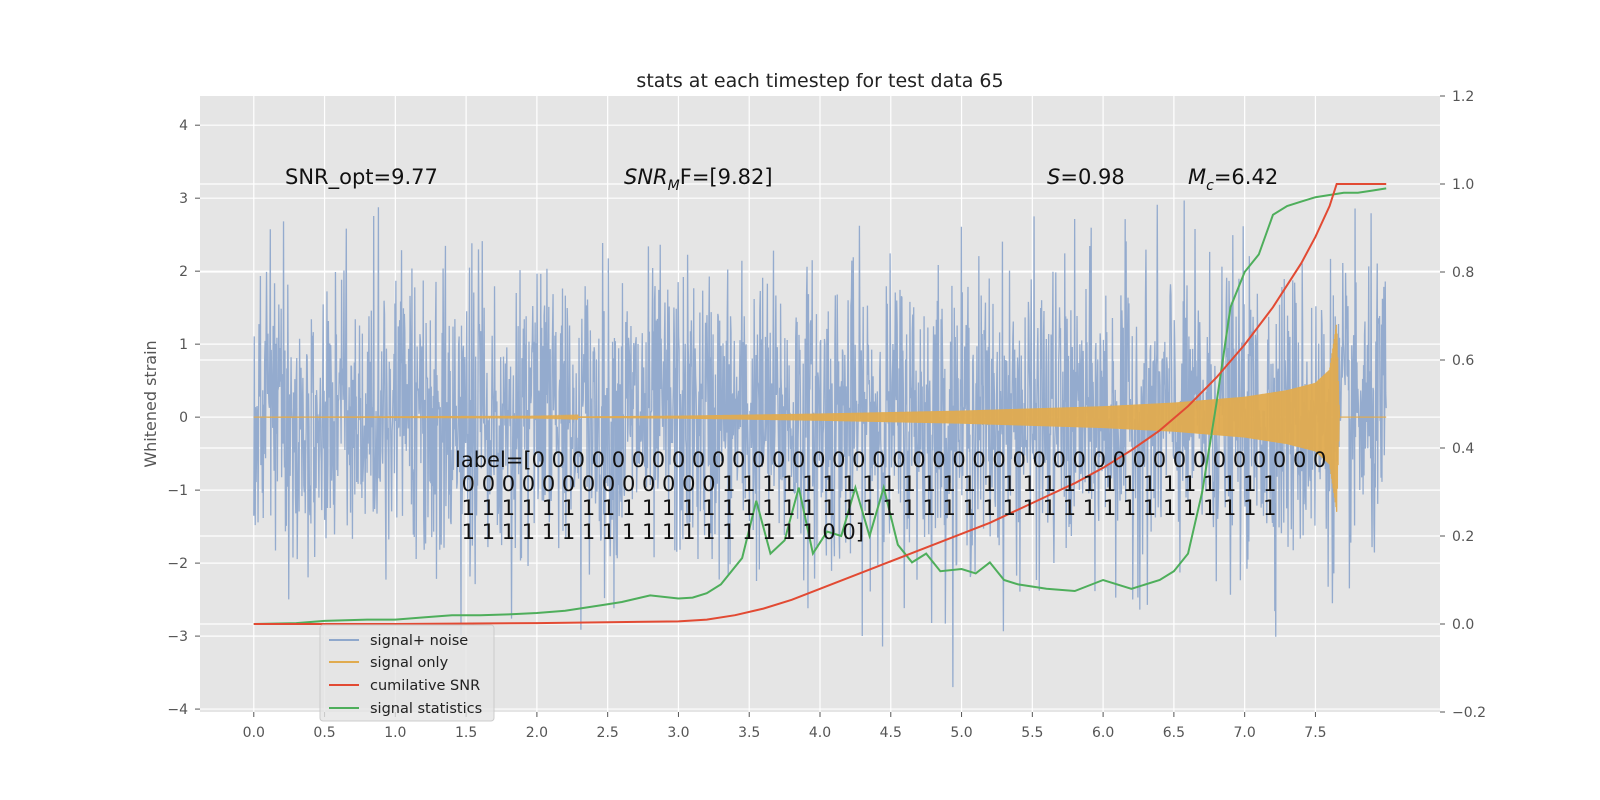 The height and width of the screenshot is (800, 1600). Describe the element at coordinates (425, 686) in the screenshot. I see `legend-label-cumulative-snr: cumilative SNR` at that location.